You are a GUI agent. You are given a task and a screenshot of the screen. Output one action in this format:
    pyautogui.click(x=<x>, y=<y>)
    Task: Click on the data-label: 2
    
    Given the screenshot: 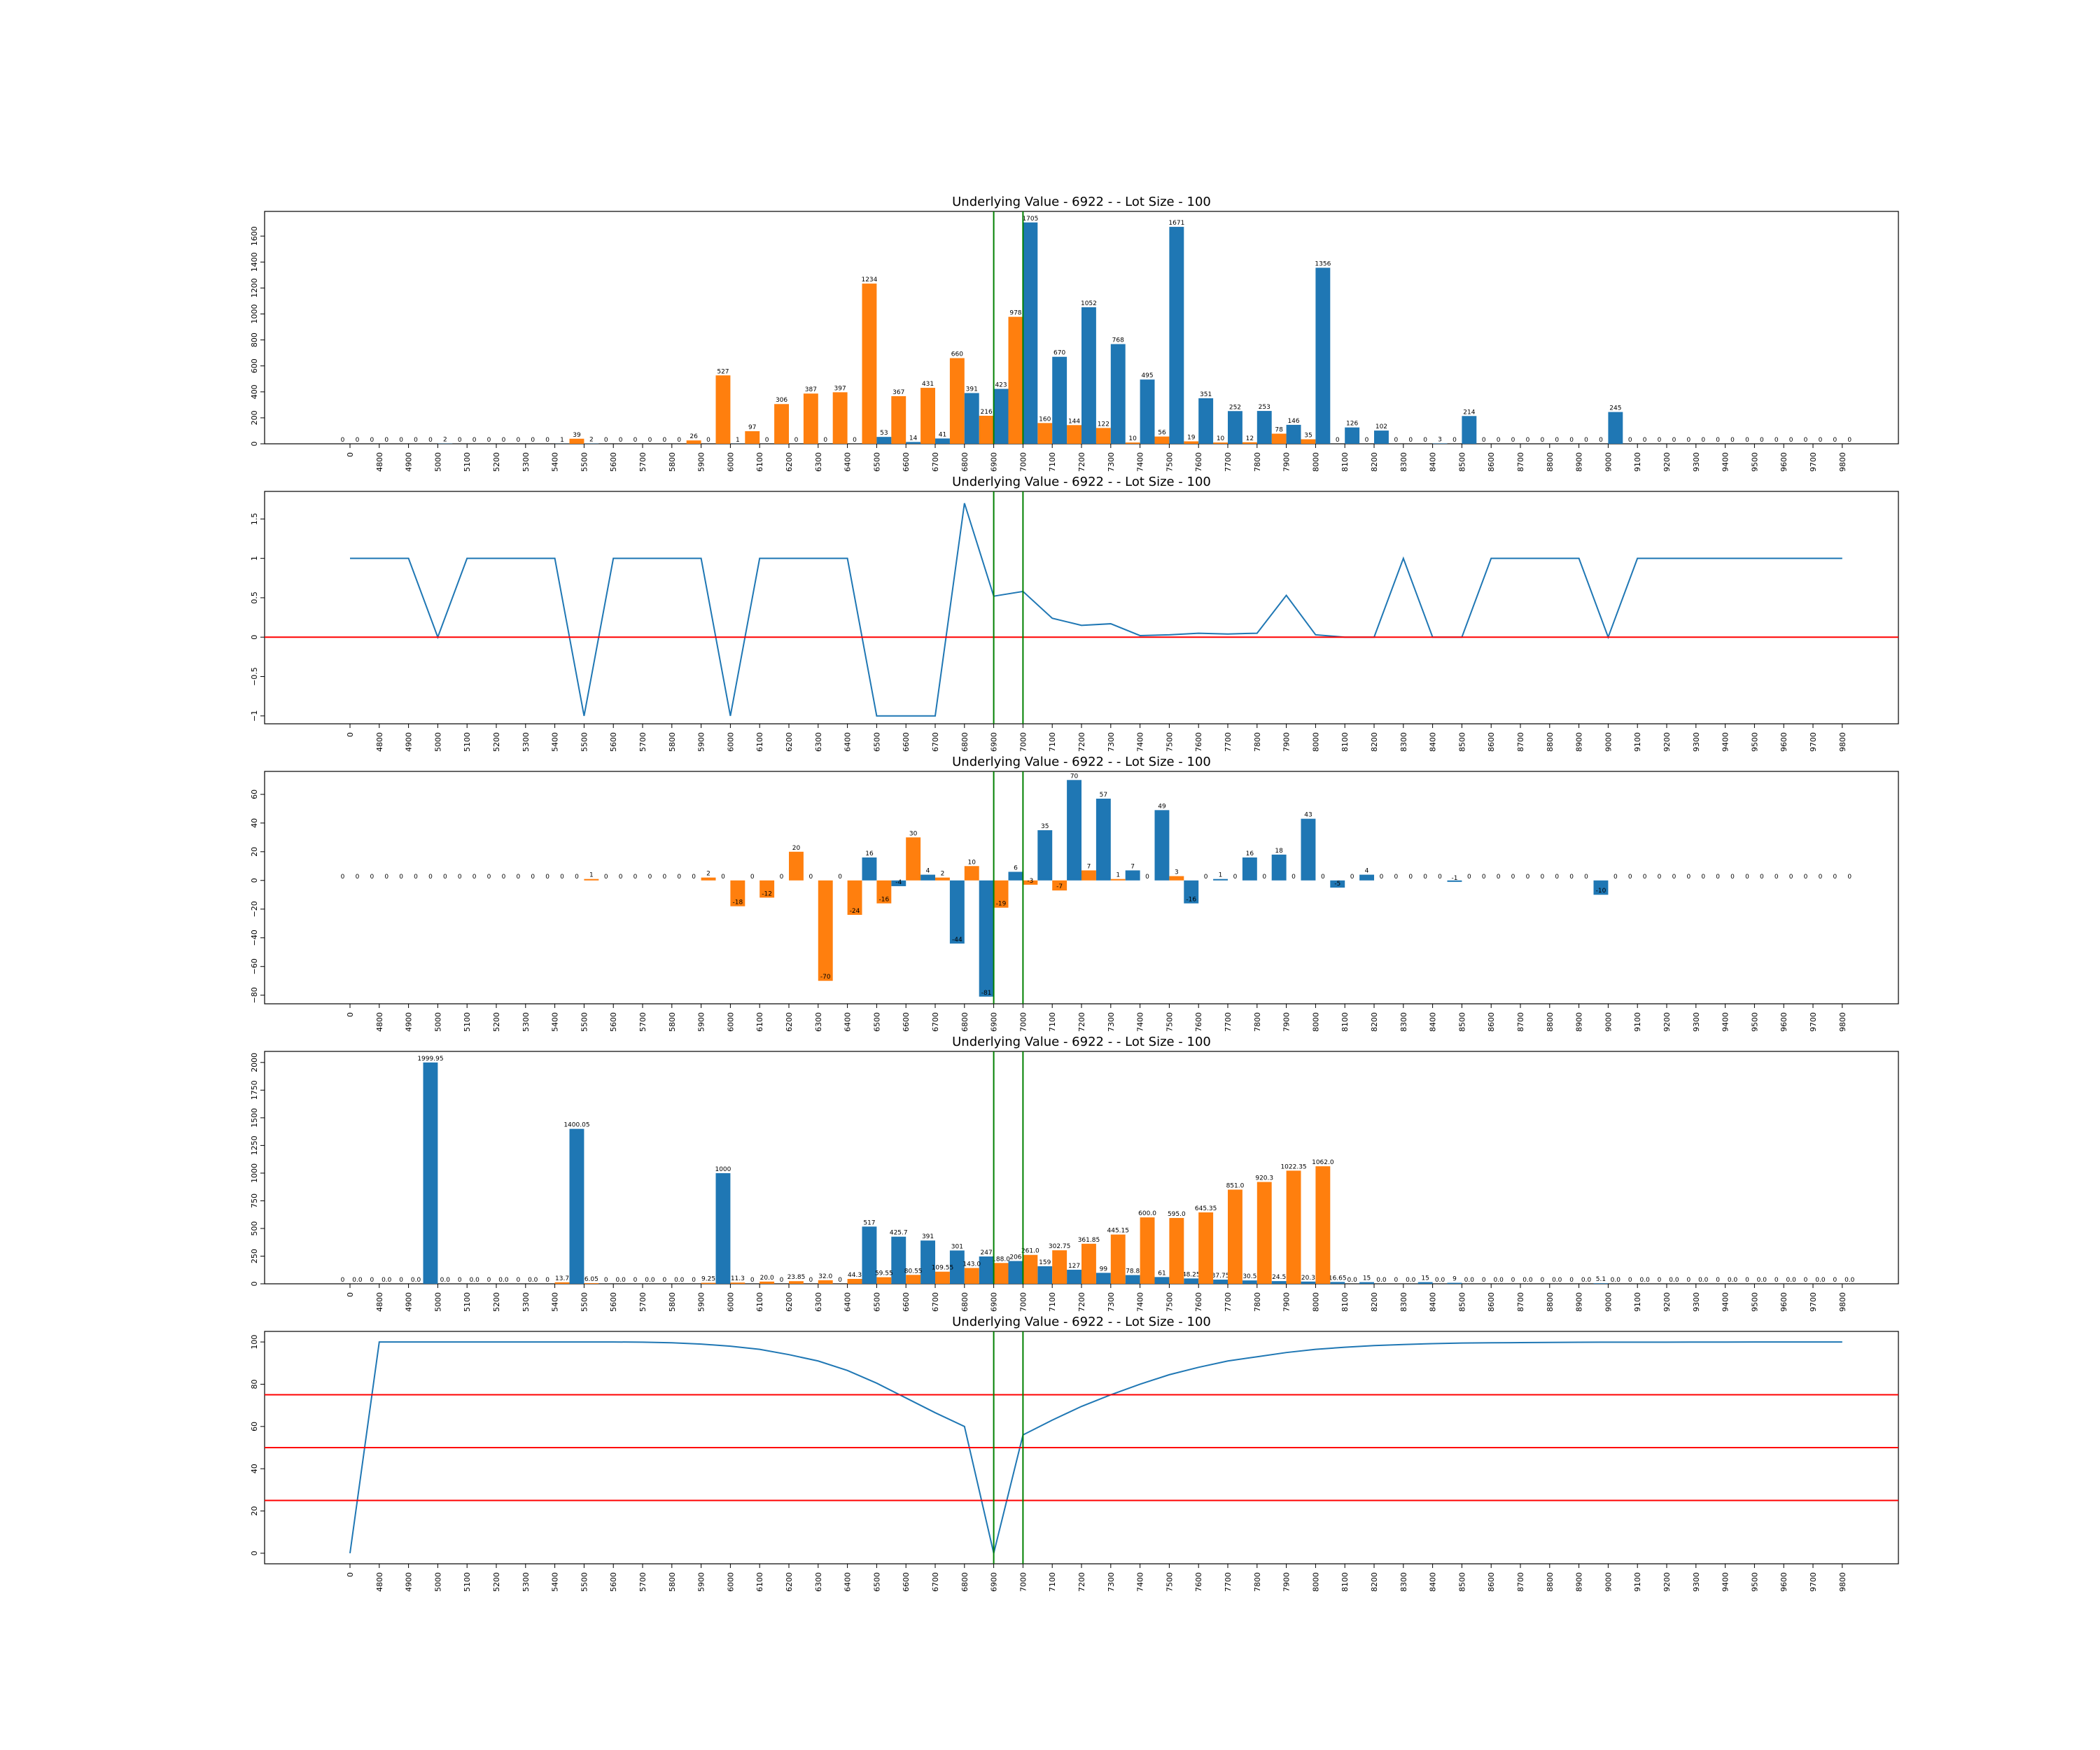 What is the action you would take?
    pyautogui.click(x=708, y=874)
    